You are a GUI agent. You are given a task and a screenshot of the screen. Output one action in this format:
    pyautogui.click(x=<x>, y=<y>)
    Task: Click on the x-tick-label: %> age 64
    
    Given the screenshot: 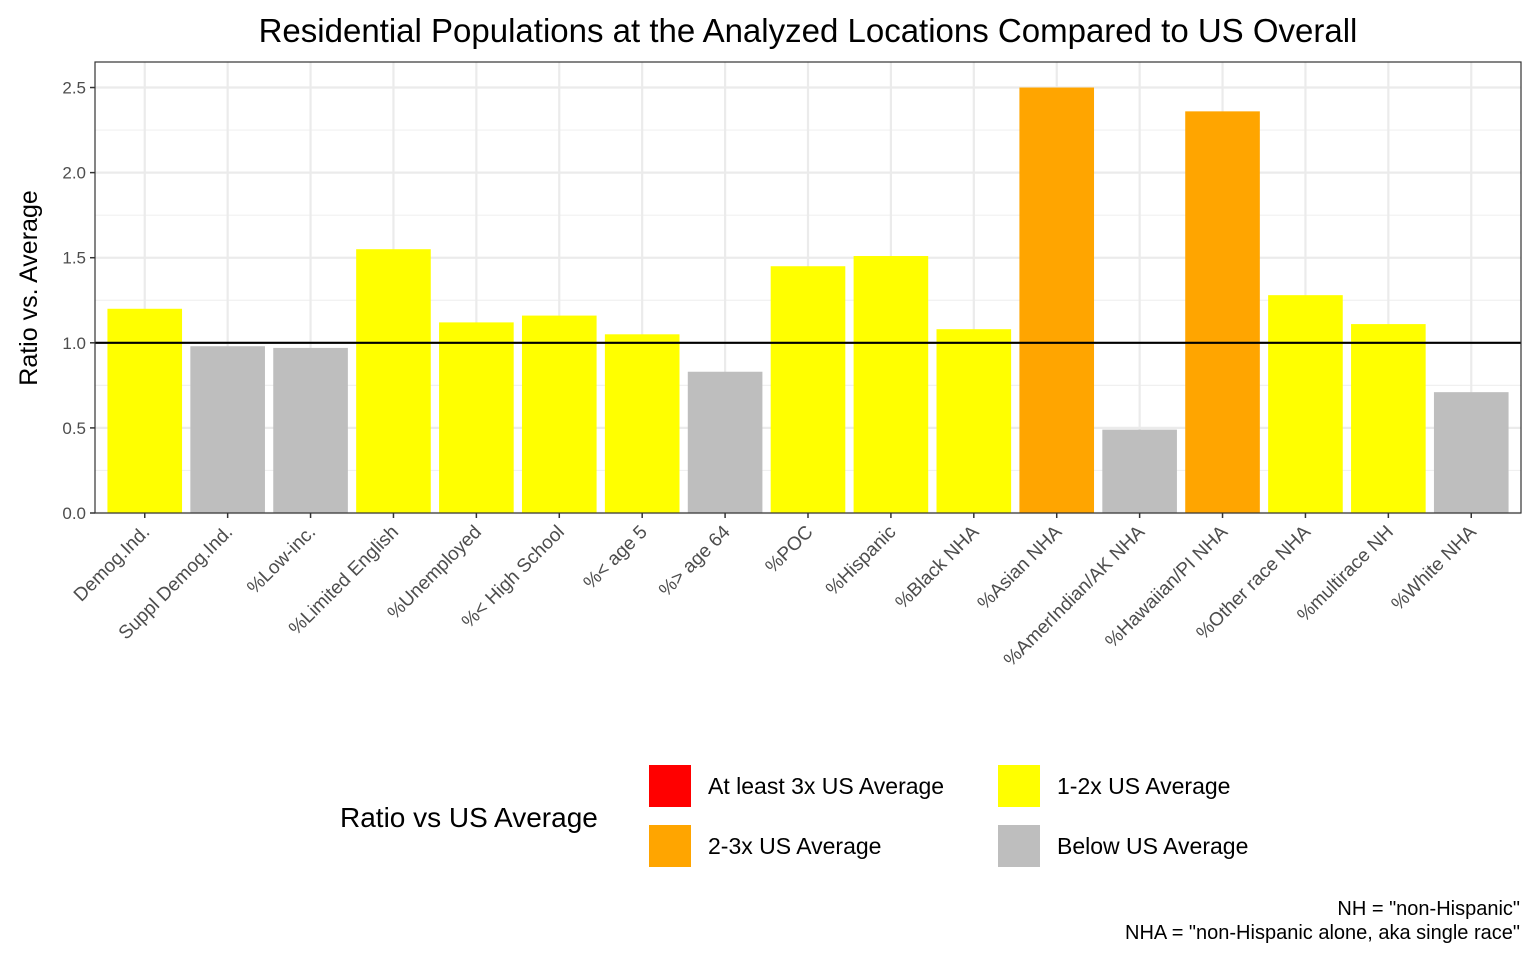 What is the action you would take?
    pyautogui.click(x=695, y=561)
    